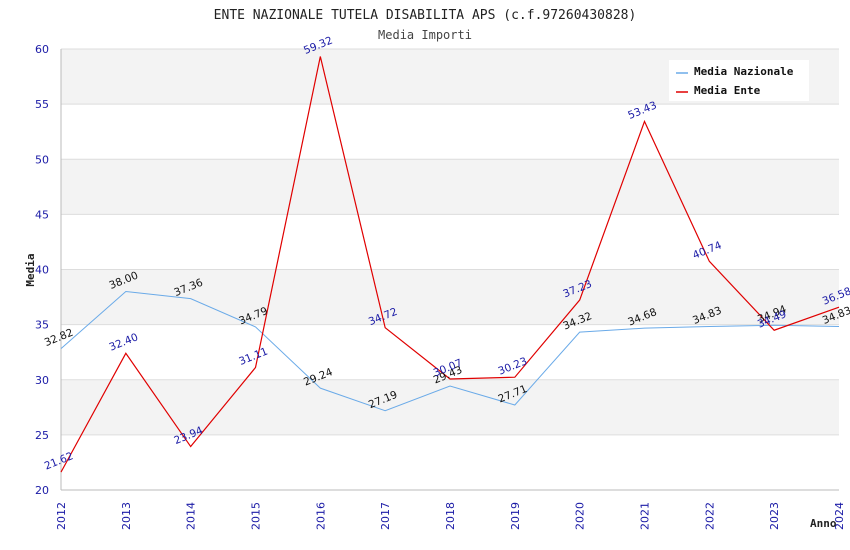 The height and width of the screenshot is (550, 850). I want to click on x-tick-label: 2018, so click(450, 516).